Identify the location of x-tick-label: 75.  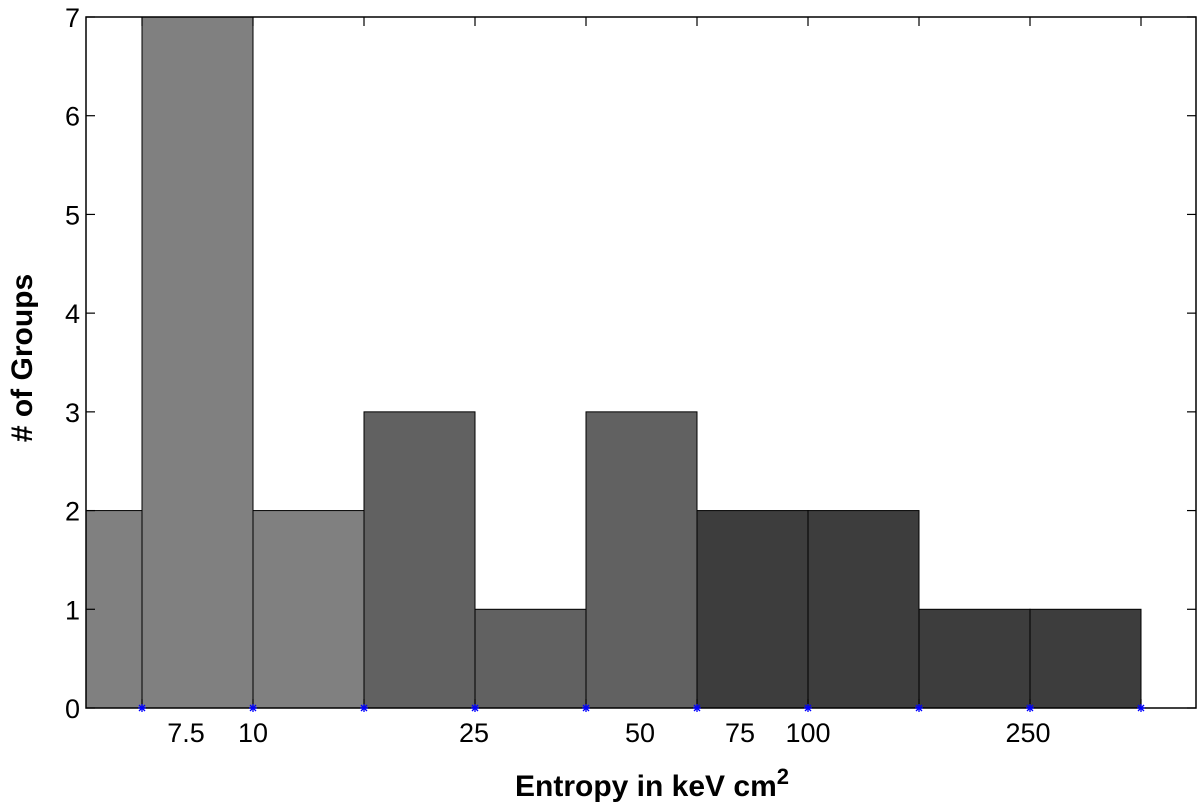
(740, 733).